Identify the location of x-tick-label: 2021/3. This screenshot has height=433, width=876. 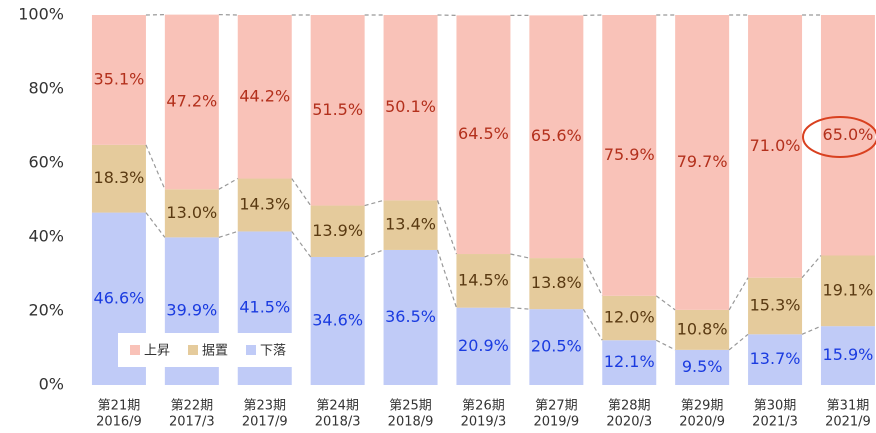
(775, 422).